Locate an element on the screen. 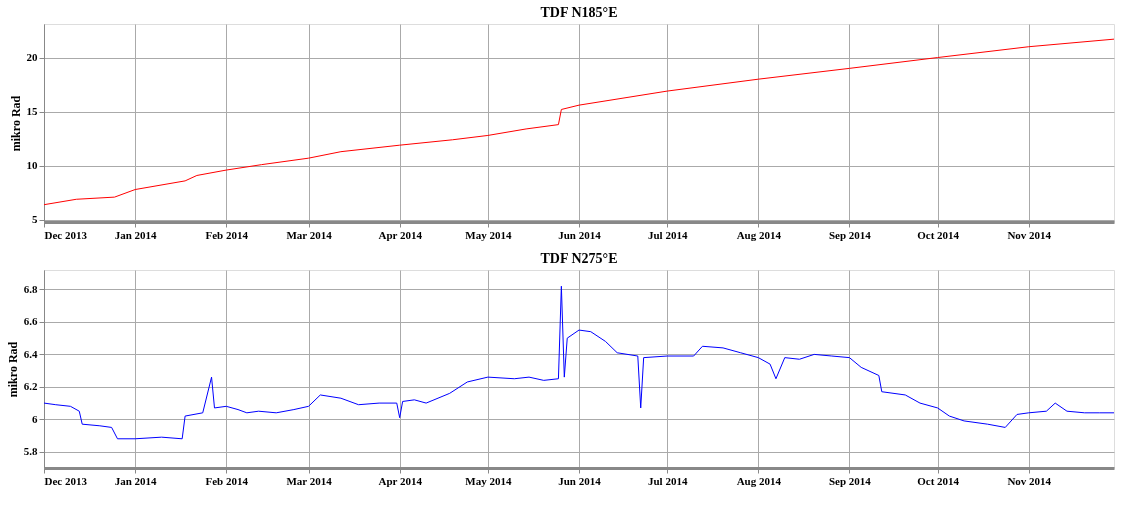 Image resolution: width=1125 pixels, height=508 pixels. y-tick-label: 6.8 is located at coordinates (30, 288).